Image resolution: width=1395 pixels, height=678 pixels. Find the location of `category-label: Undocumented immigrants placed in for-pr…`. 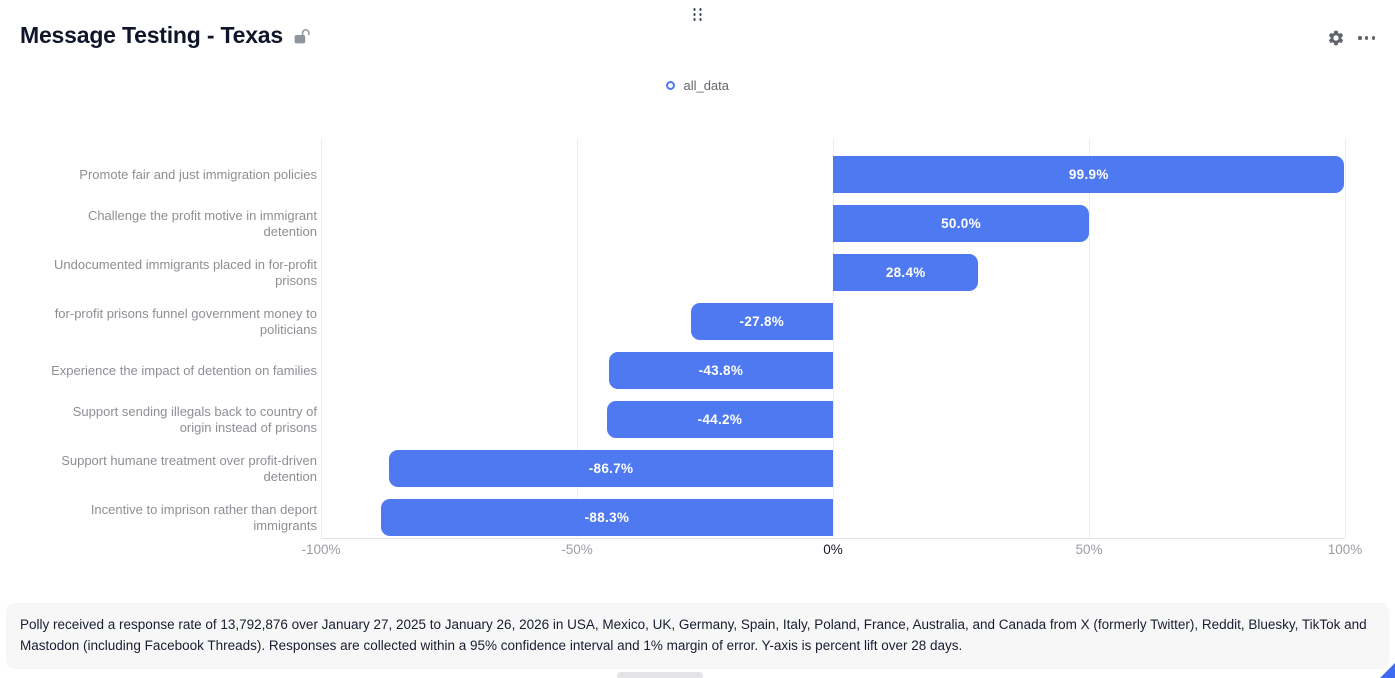

category-label: Undocumented immigrants placed in for-pr… is located at coordinates (185, 272).